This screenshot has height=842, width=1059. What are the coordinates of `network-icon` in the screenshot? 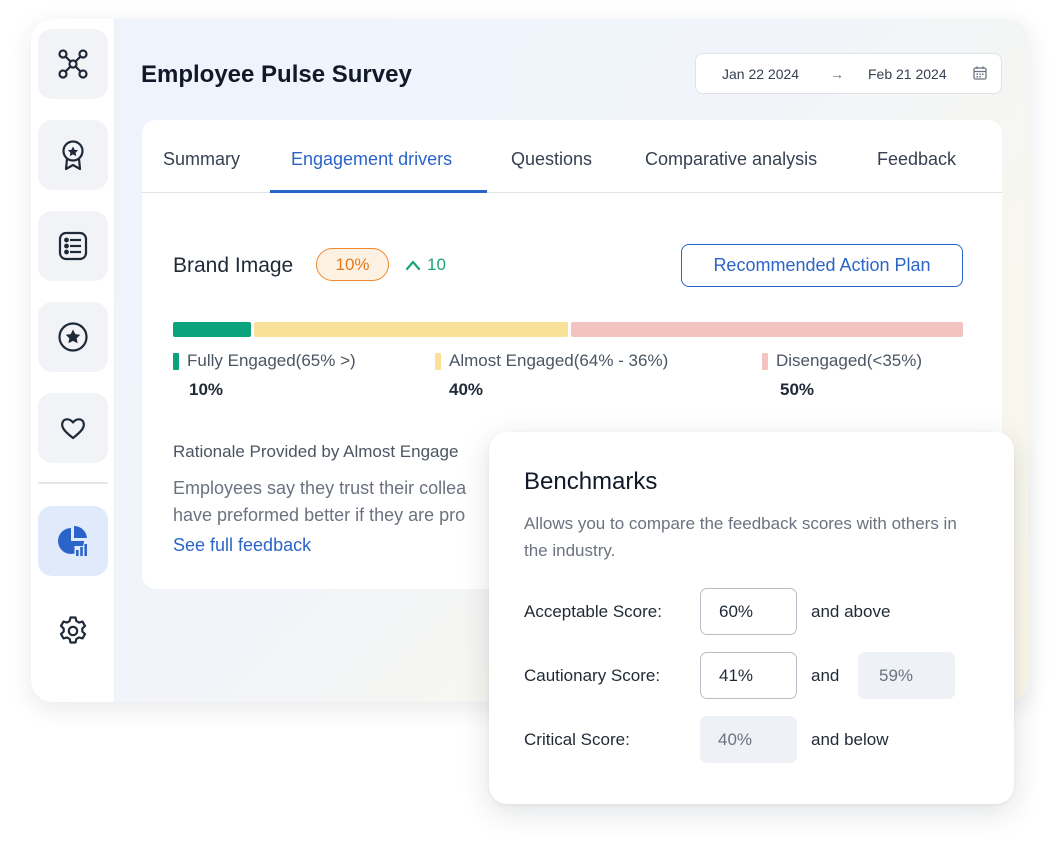 It's located at (73, 64).